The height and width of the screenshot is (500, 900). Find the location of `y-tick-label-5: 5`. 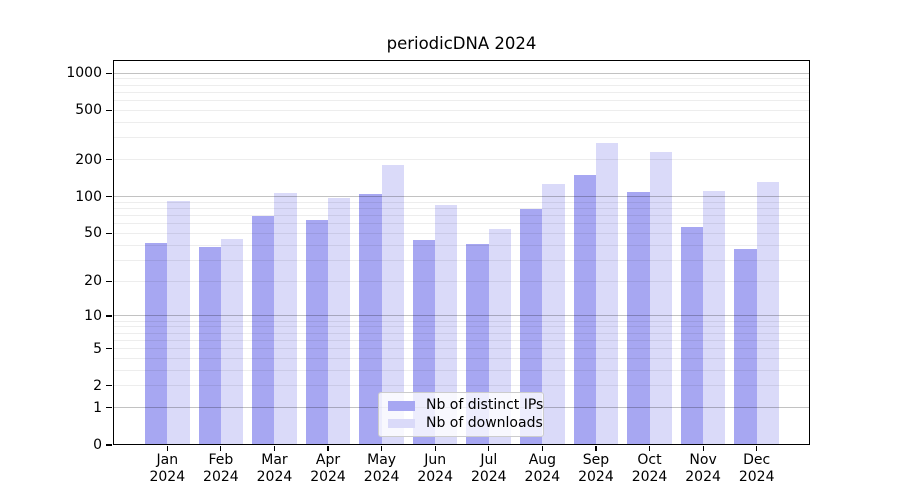

y-tick-label-5: 5 is located at coordinates (97, 348).